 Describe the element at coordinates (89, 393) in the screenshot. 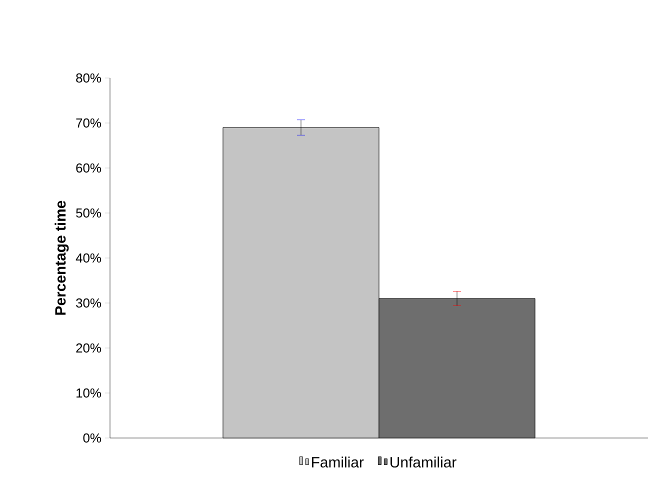

I see `y-tick-label: 10%` at that location.